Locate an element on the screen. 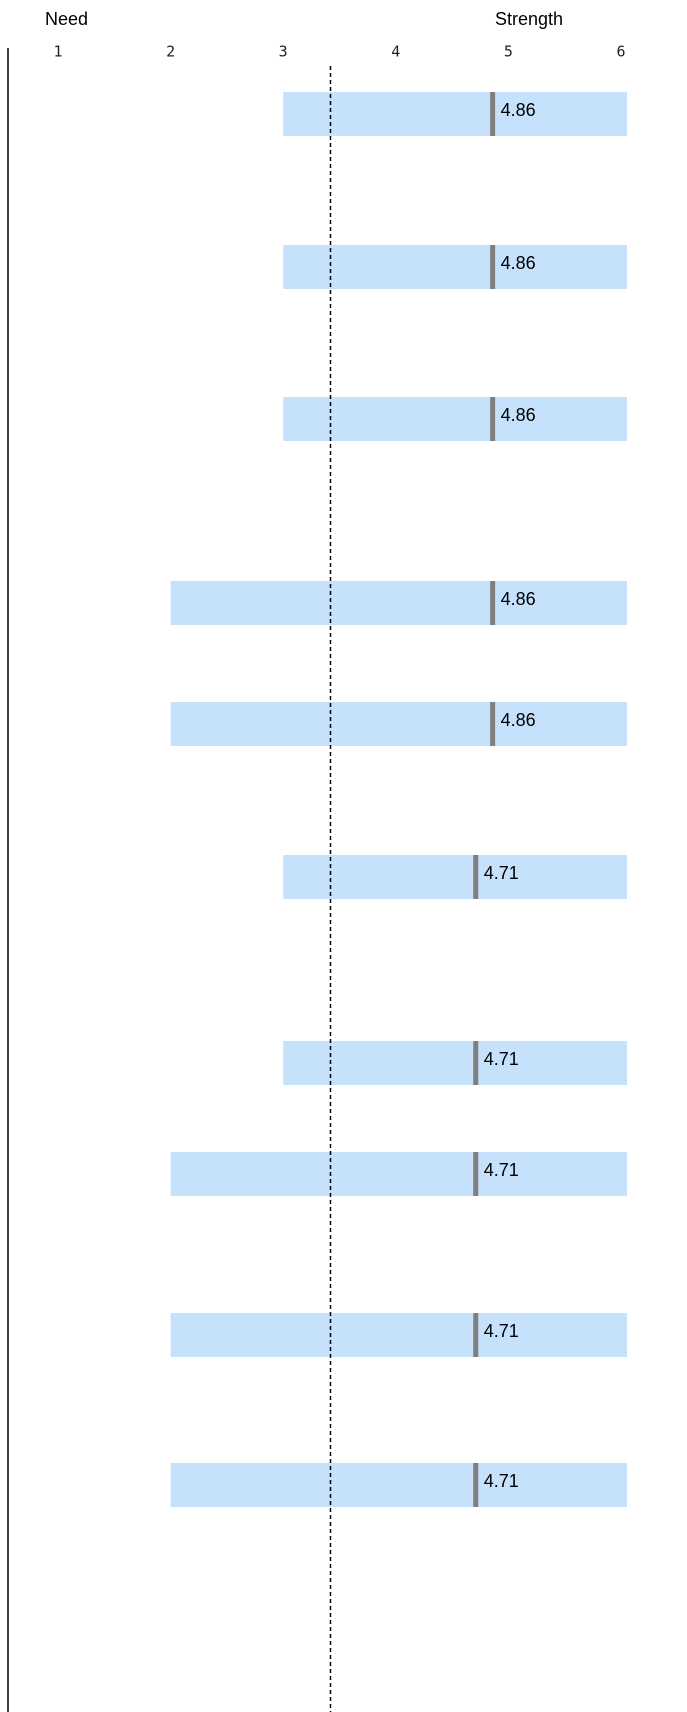 The height and width of the screenshot is (1712, 687). x-tick-label: 3 is located at coordinates (283, 52).